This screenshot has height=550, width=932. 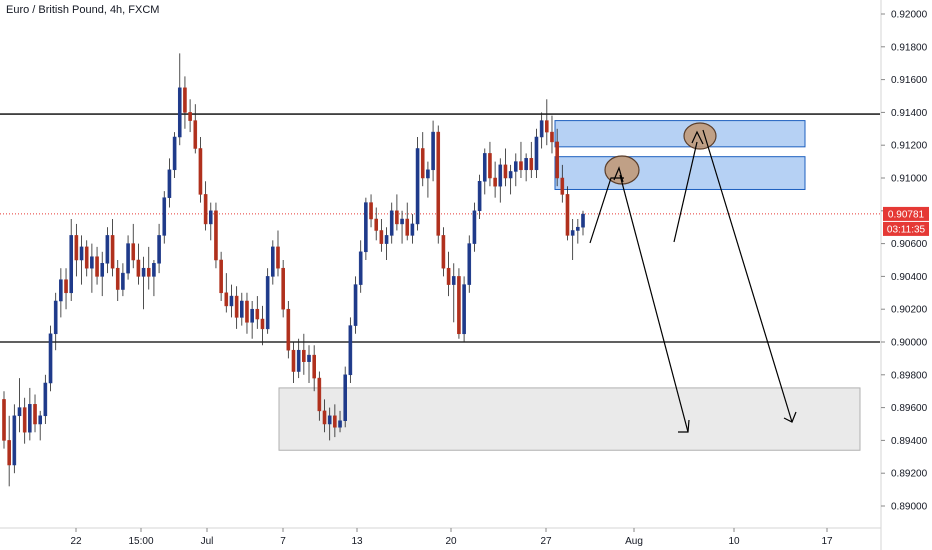 I want to click on y-tick-label: 0.90600, so click(x=909, y=244).